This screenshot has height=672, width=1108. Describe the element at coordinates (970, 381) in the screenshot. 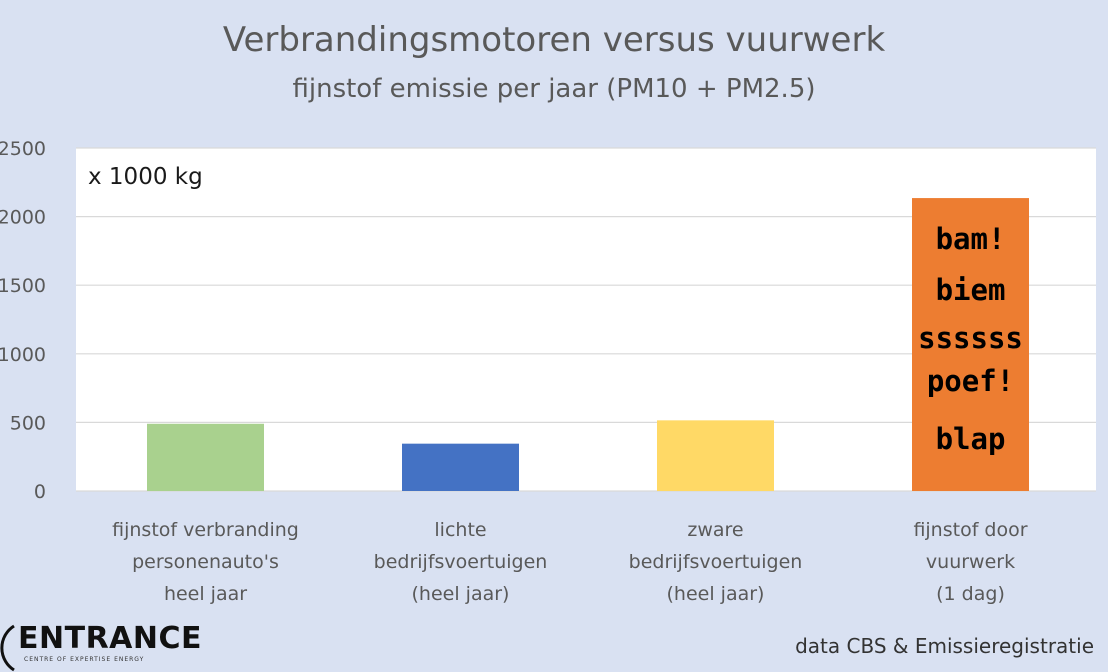

I see `bar-annotation: poef!` at that location.